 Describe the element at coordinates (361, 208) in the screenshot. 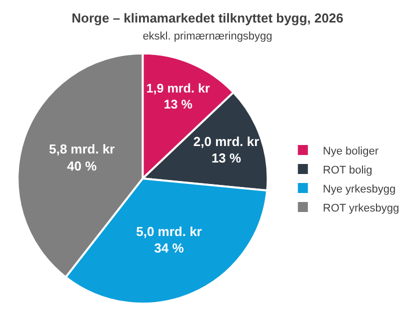

I see `legend-label: ROT yrkesbygg` at that location.